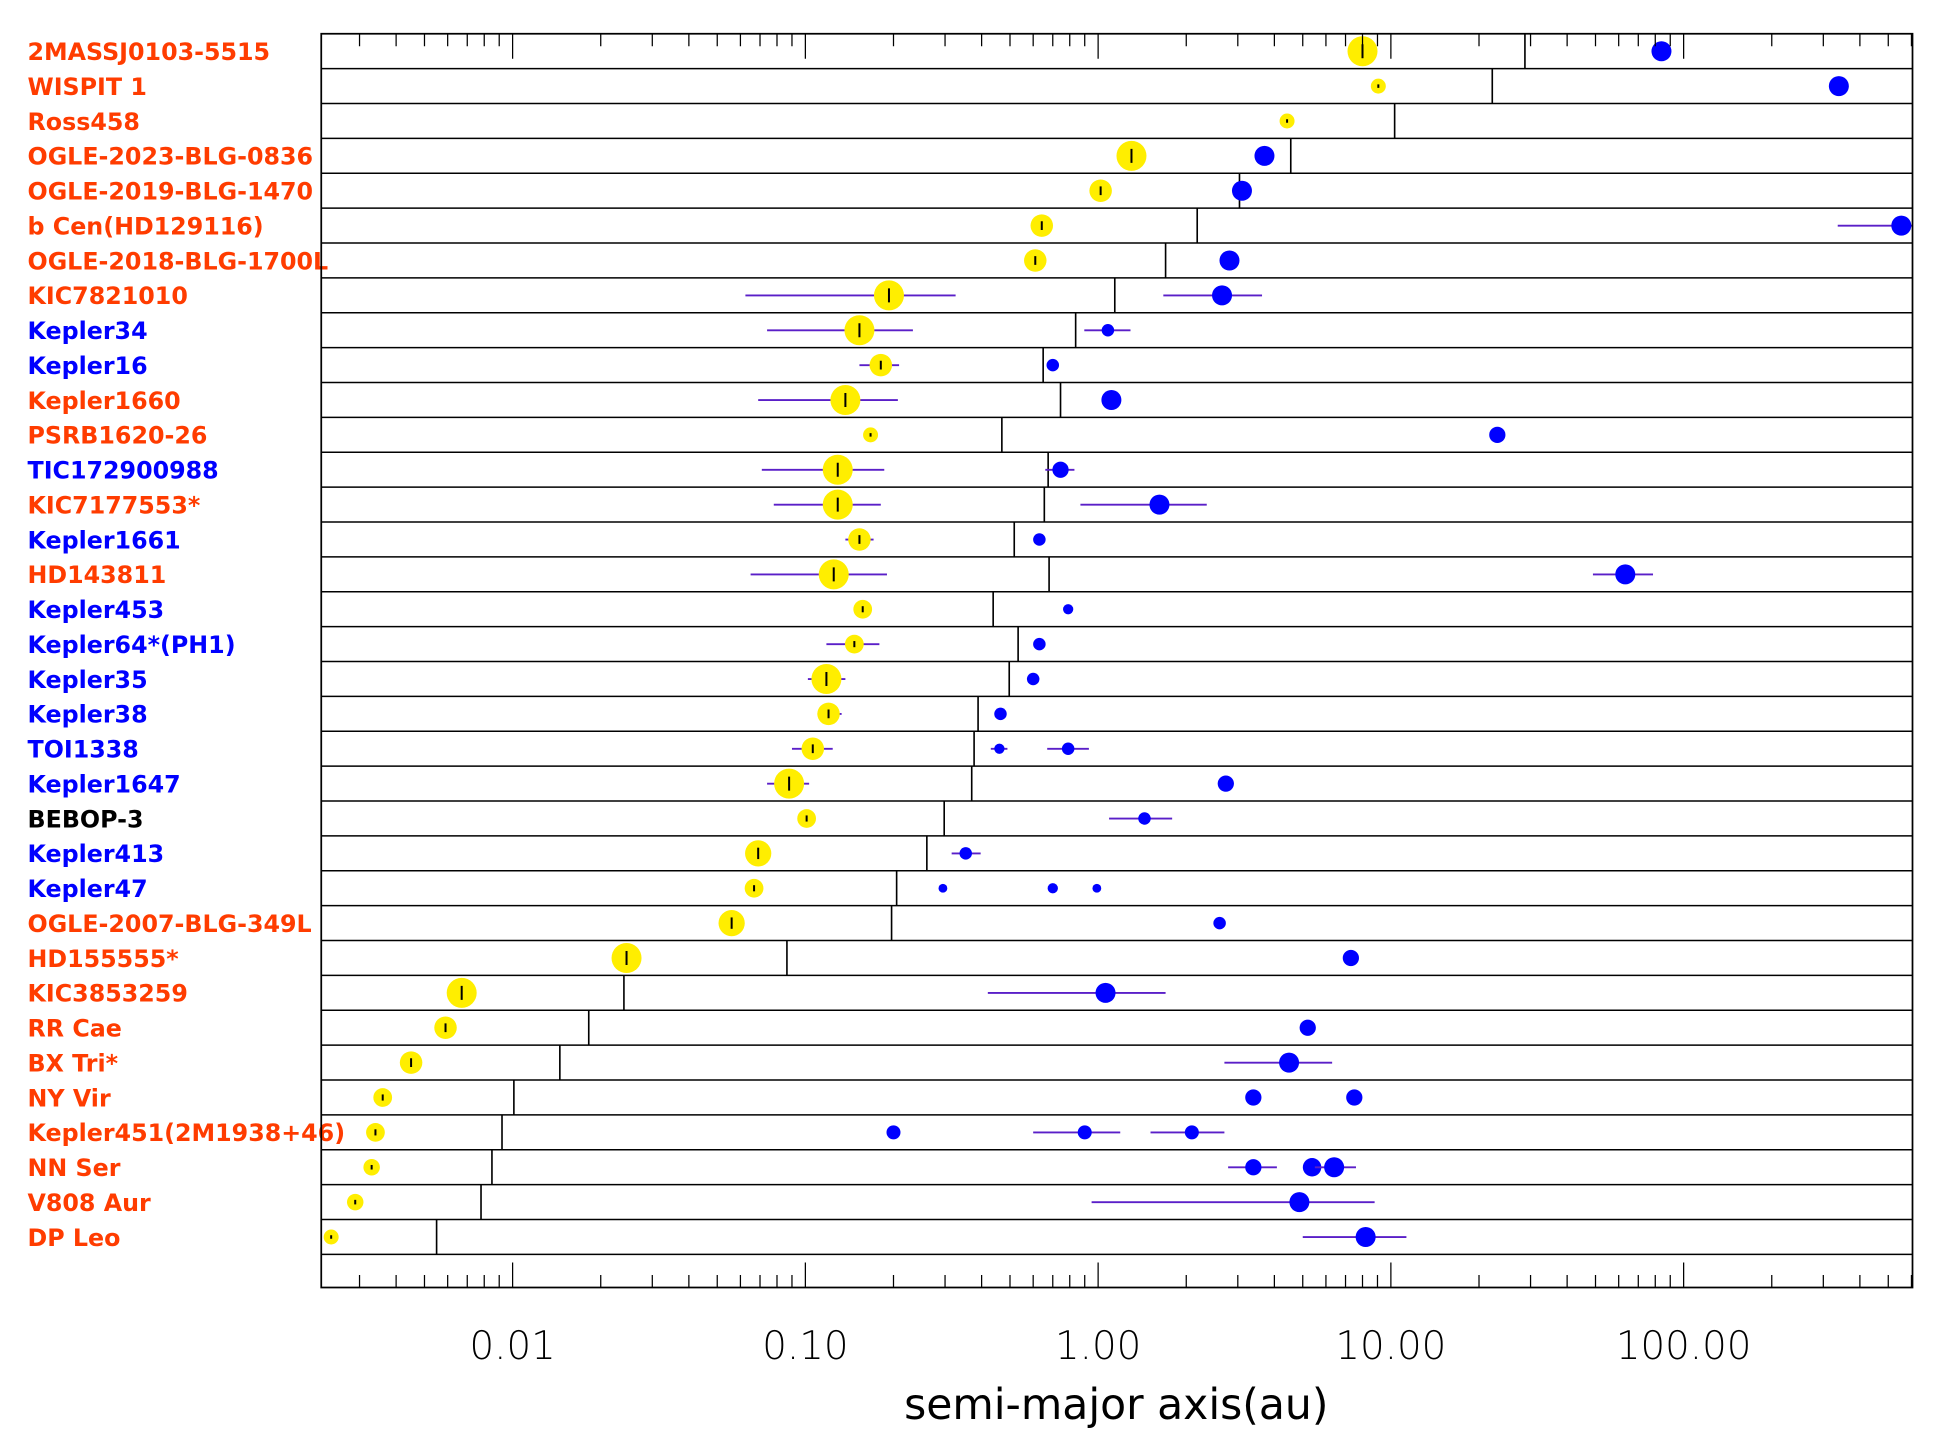 The image size is (1938, 1438). I want to click on system-label: Kepler453, so click(96, 610).